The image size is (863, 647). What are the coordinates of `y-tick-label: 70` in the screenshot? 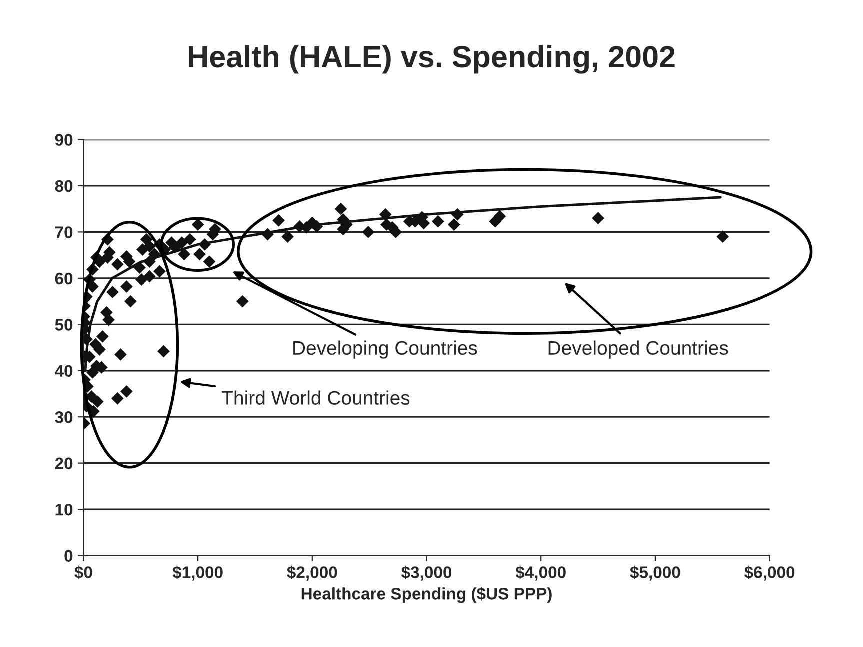 It's located at (64, 232).